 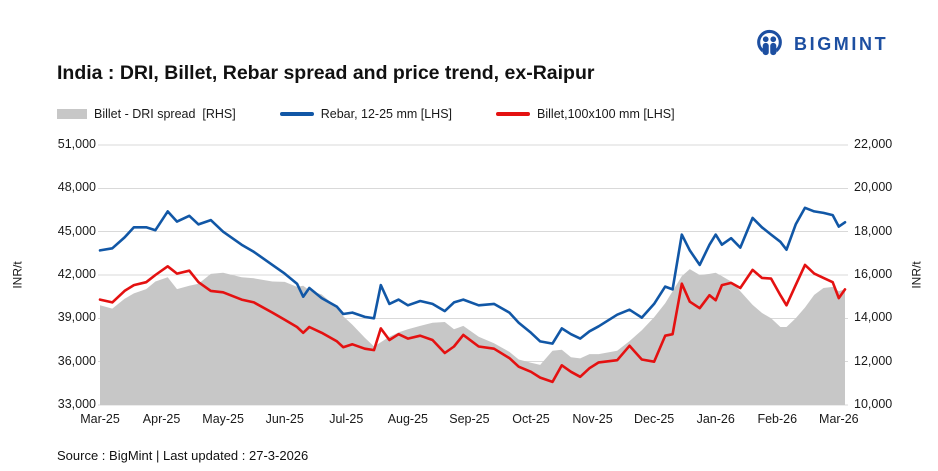 What do you see at coordinates (873, 404) in the screenshot?
I see `right-axis-tick-6: 10,000` at bounding box center [873, 404].